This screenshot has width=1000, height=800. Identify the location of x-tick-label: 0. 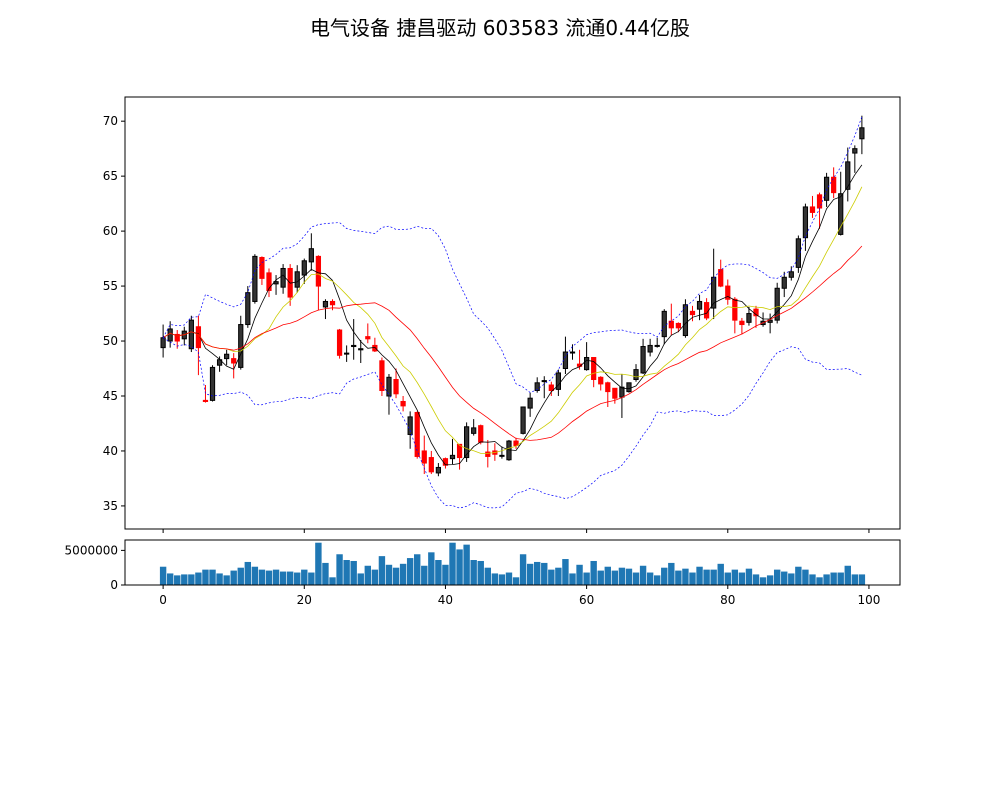
(163, 600).